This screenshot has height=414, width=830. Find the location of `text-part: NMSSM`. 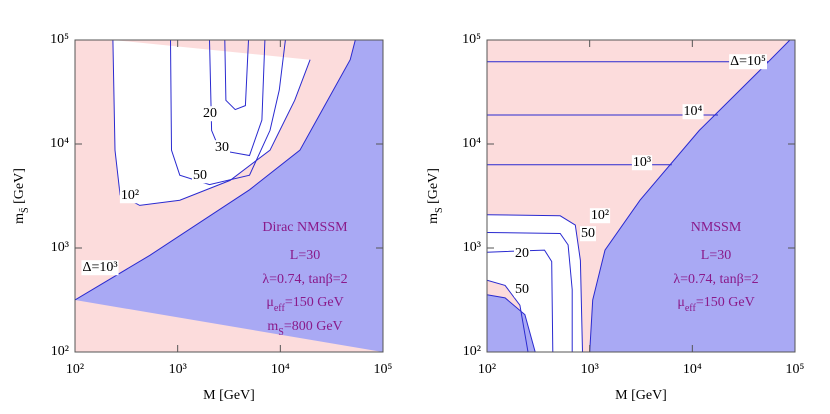

text-part: NMSSM is located at coordinates (716, 227).